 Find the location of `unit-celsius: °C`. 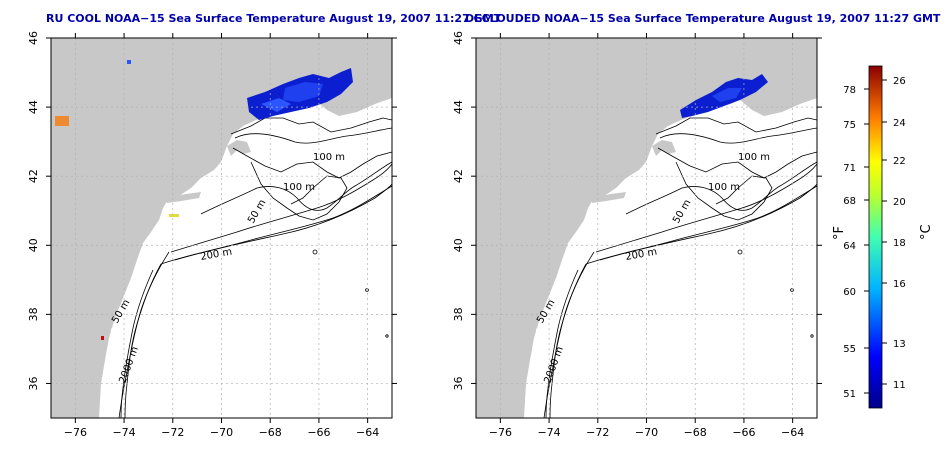

unit-celsius: °C is located at coordinates (926, 232).